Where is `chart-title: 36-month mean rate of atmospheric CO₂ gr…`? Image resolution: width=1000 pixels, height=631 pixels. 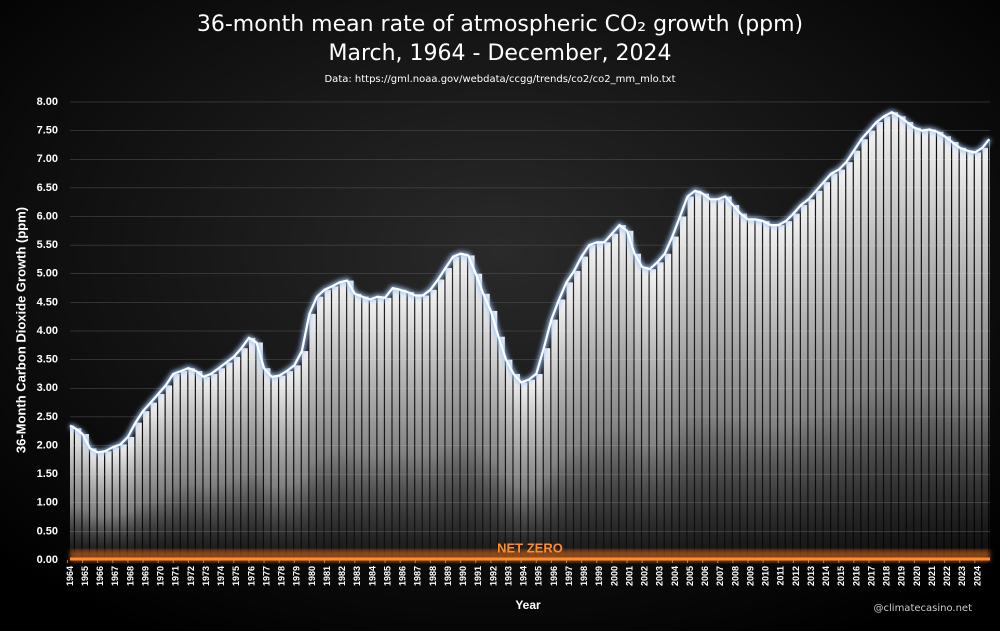
chart-title: 36-month mean rate of atmospheric CO₂ gr… is located at coordinates (500, 24).